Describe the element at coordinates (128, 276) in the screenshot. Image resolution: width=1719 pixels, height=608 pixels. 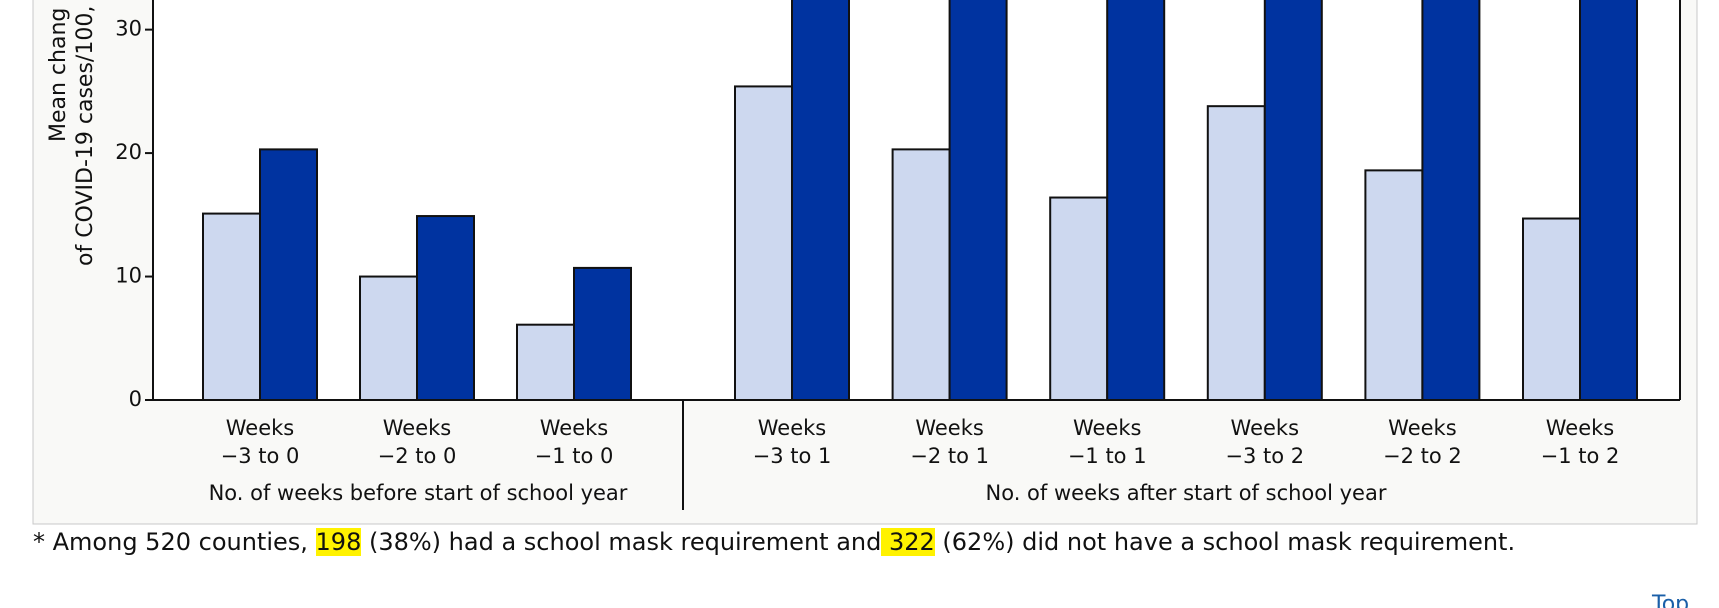
I see `y-tick-label: 10` at that location.